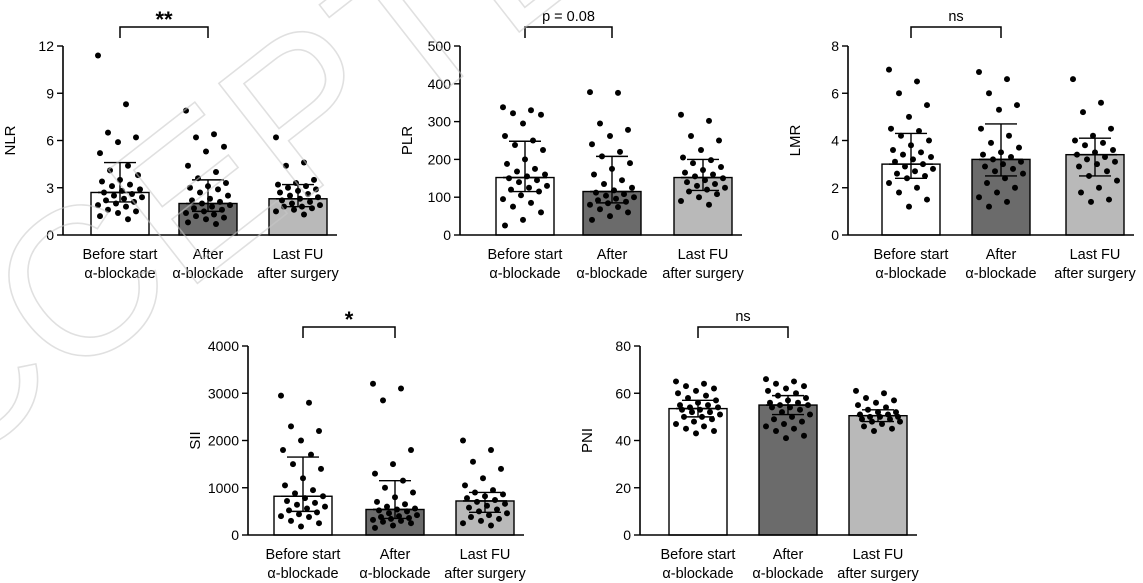  What do you see at coordinates (568, 32) in the screenshot?
I see `significance-bracket` at bounding box center [568, 32].